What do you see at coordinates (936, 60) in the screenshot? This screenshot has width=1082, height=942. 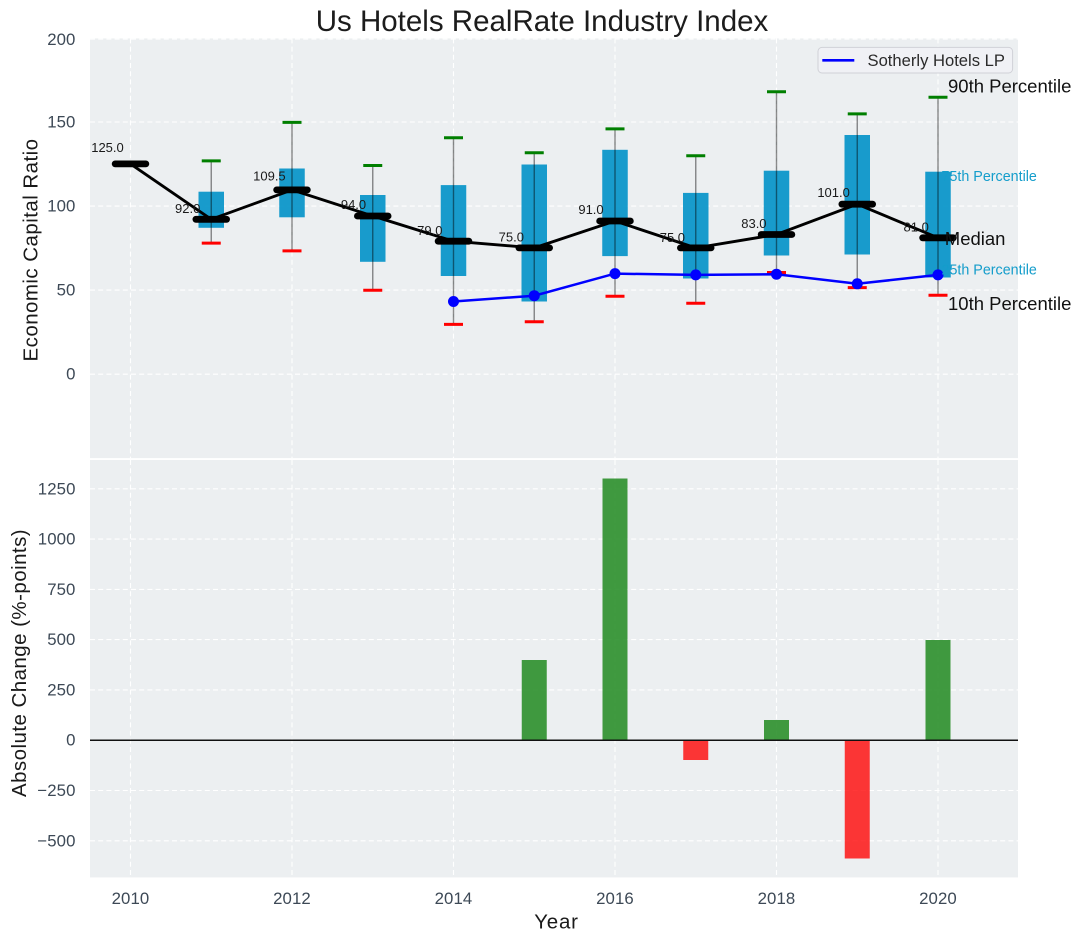 I see `svg-text: Sotherly Hotels LP` at bounding box center [936, 60].